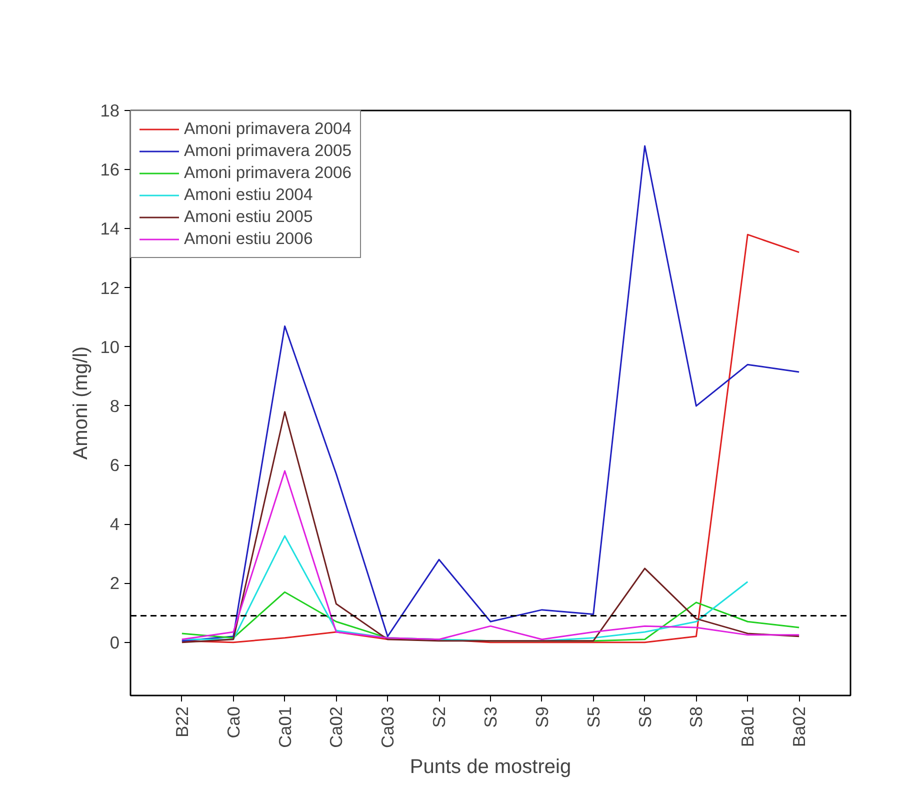 This screenshot has width=910, height=796. I want to click on legend-label: Amoni estiu 2006, so click(248, 239).